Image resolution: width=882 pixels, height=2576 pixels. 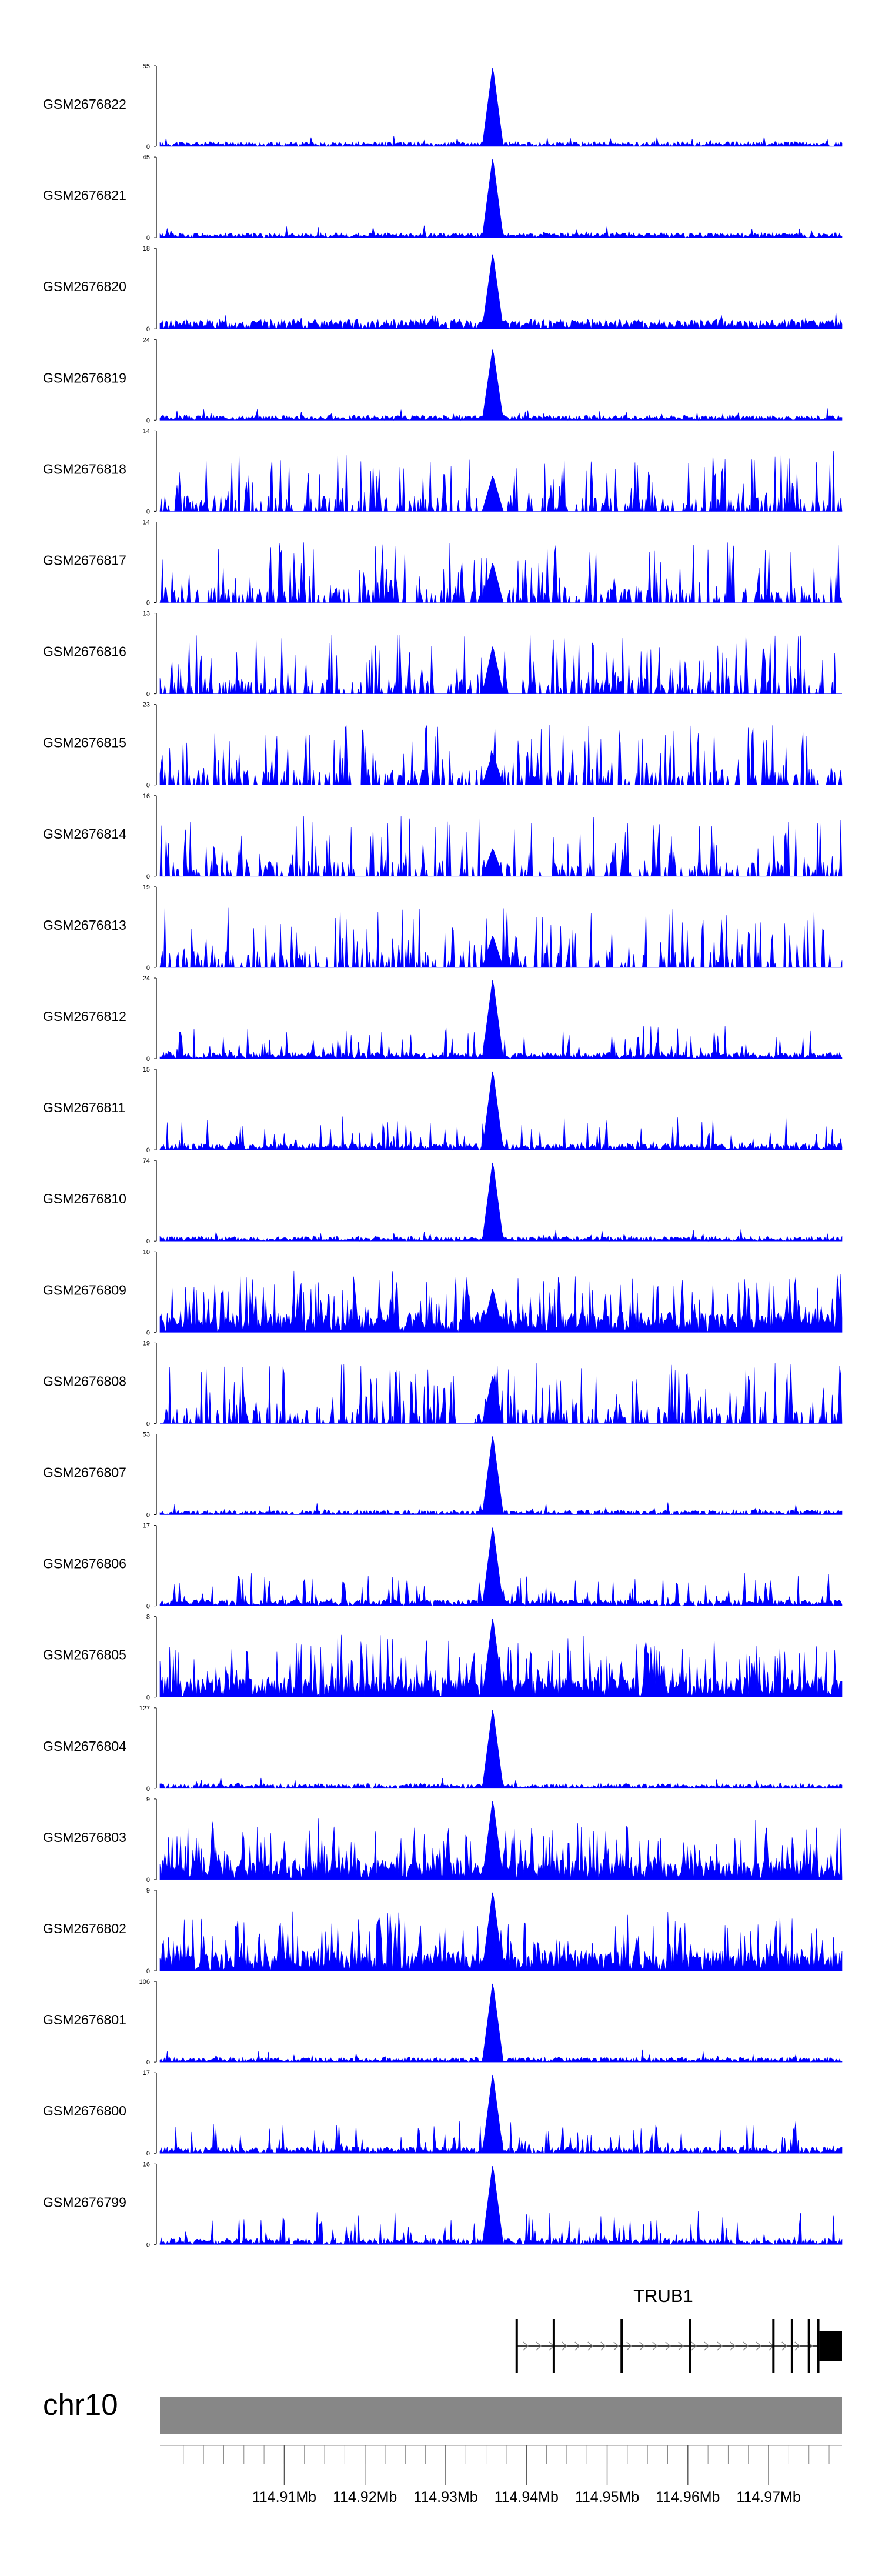 I want to click on track-label: GSM2676818, so click(x=84, y=468).